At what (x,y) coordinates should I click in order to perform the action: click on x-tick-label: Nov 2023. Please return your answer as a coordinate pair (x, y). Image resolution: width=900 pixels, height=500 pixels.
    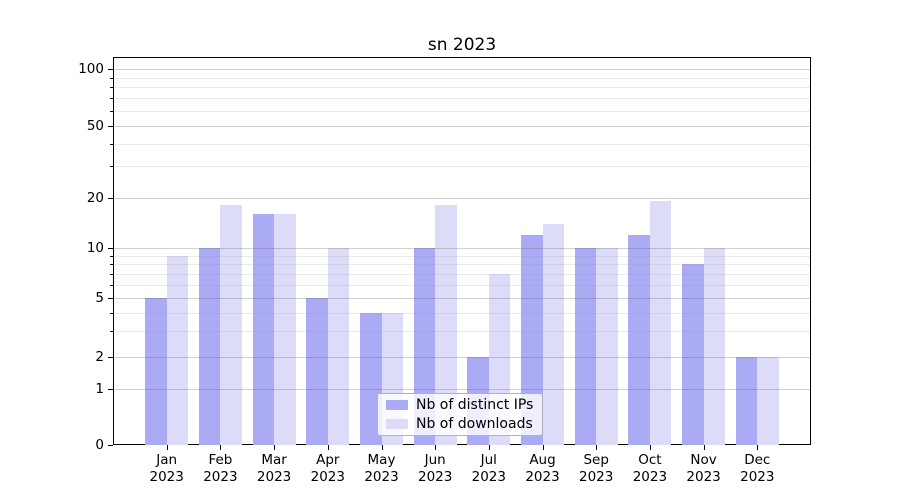
    Looking at the image, I should click on (703, 468).